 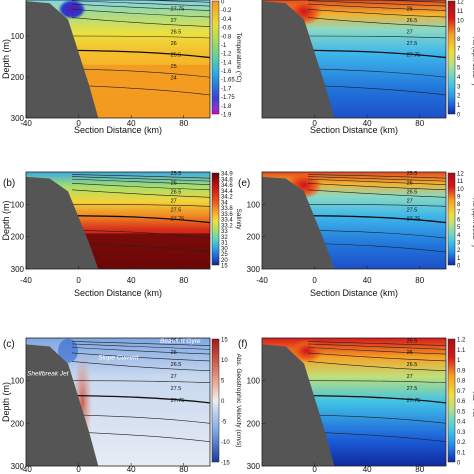 What do you see at coordinates (227, 180) in the screenshot?
I see `colorbar-tick-label: 34.8` at bounding box center [227, 180].